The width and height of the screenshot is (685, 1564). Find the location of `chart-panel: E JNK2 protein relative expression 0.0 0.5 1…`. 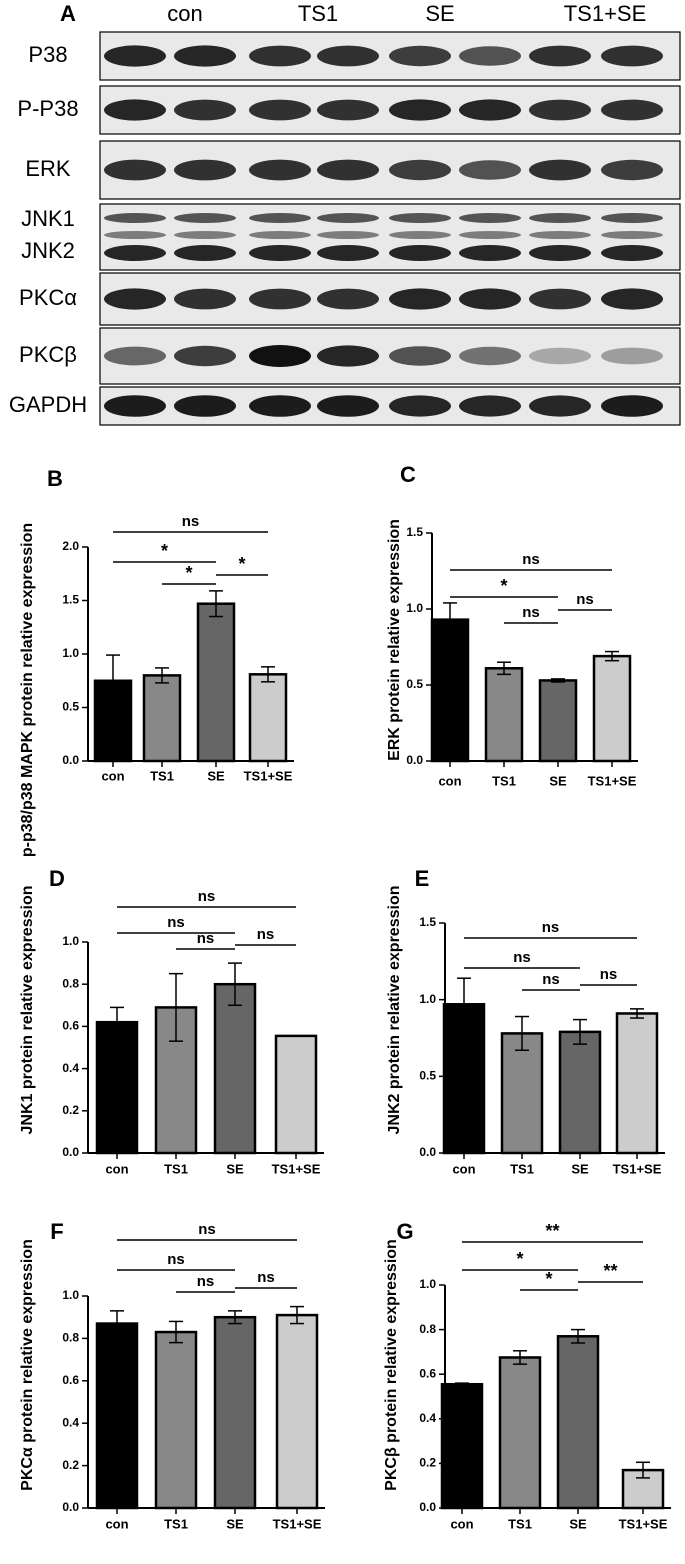

chart-panel: E JNK2 protein relative expression 0.0 0.5 1… is located at coordinates (525, 1021).